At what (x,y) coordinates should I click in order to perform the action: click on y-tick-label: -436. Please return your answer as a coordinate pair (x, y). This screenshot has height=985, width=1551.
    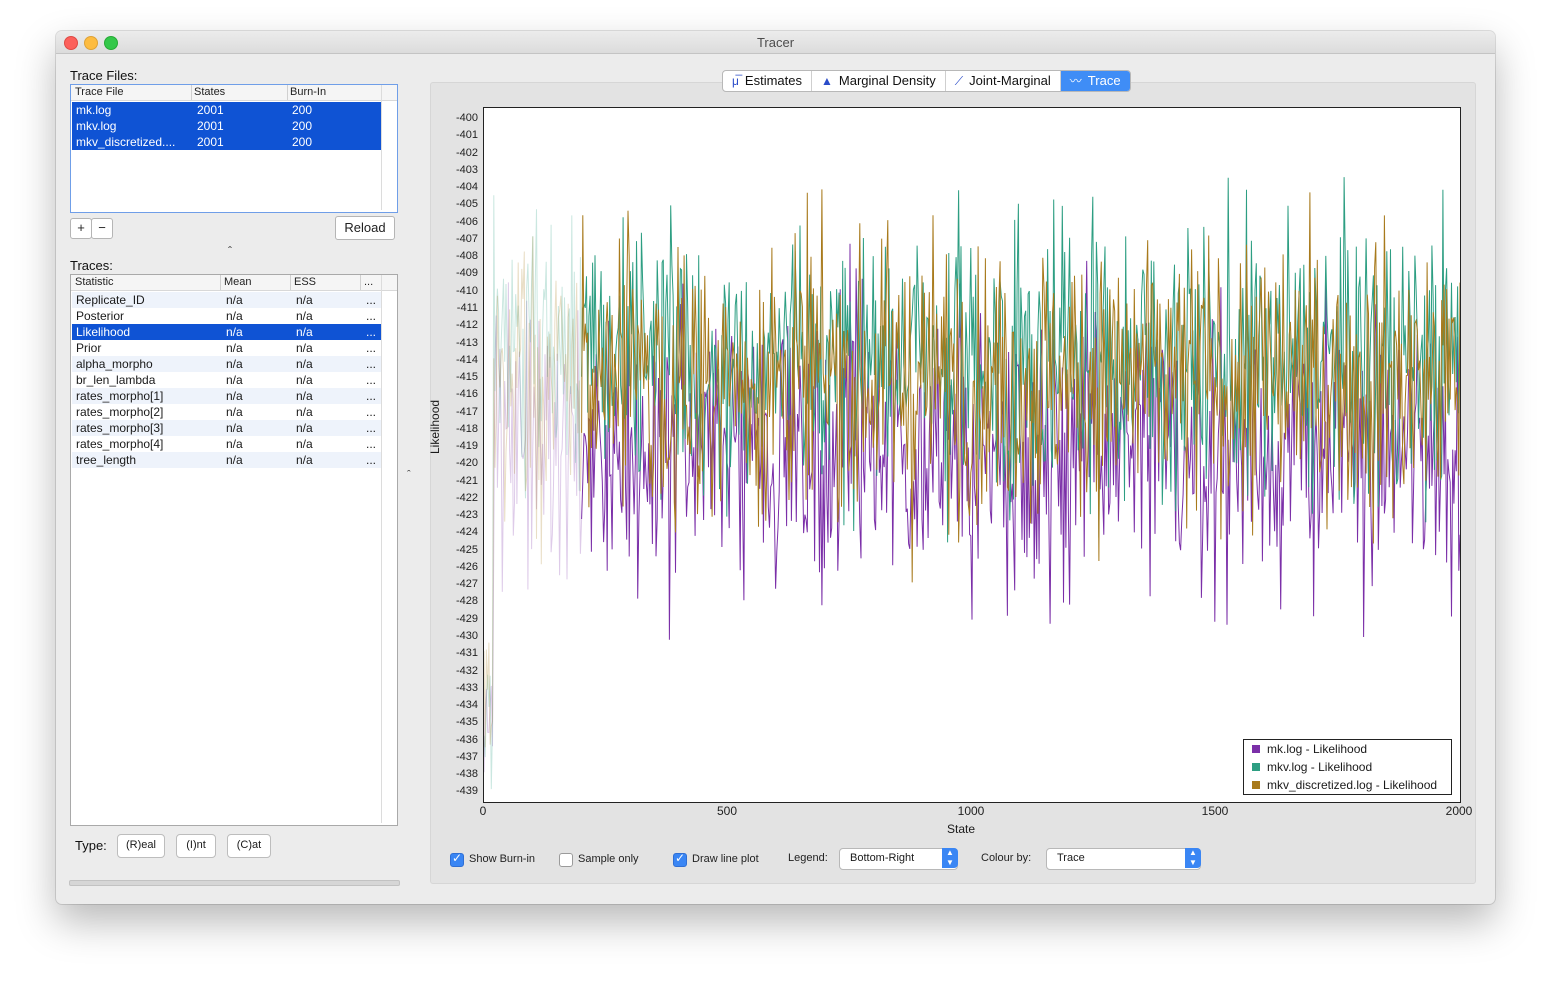
    Looking at the image, I should click on (466, 739).